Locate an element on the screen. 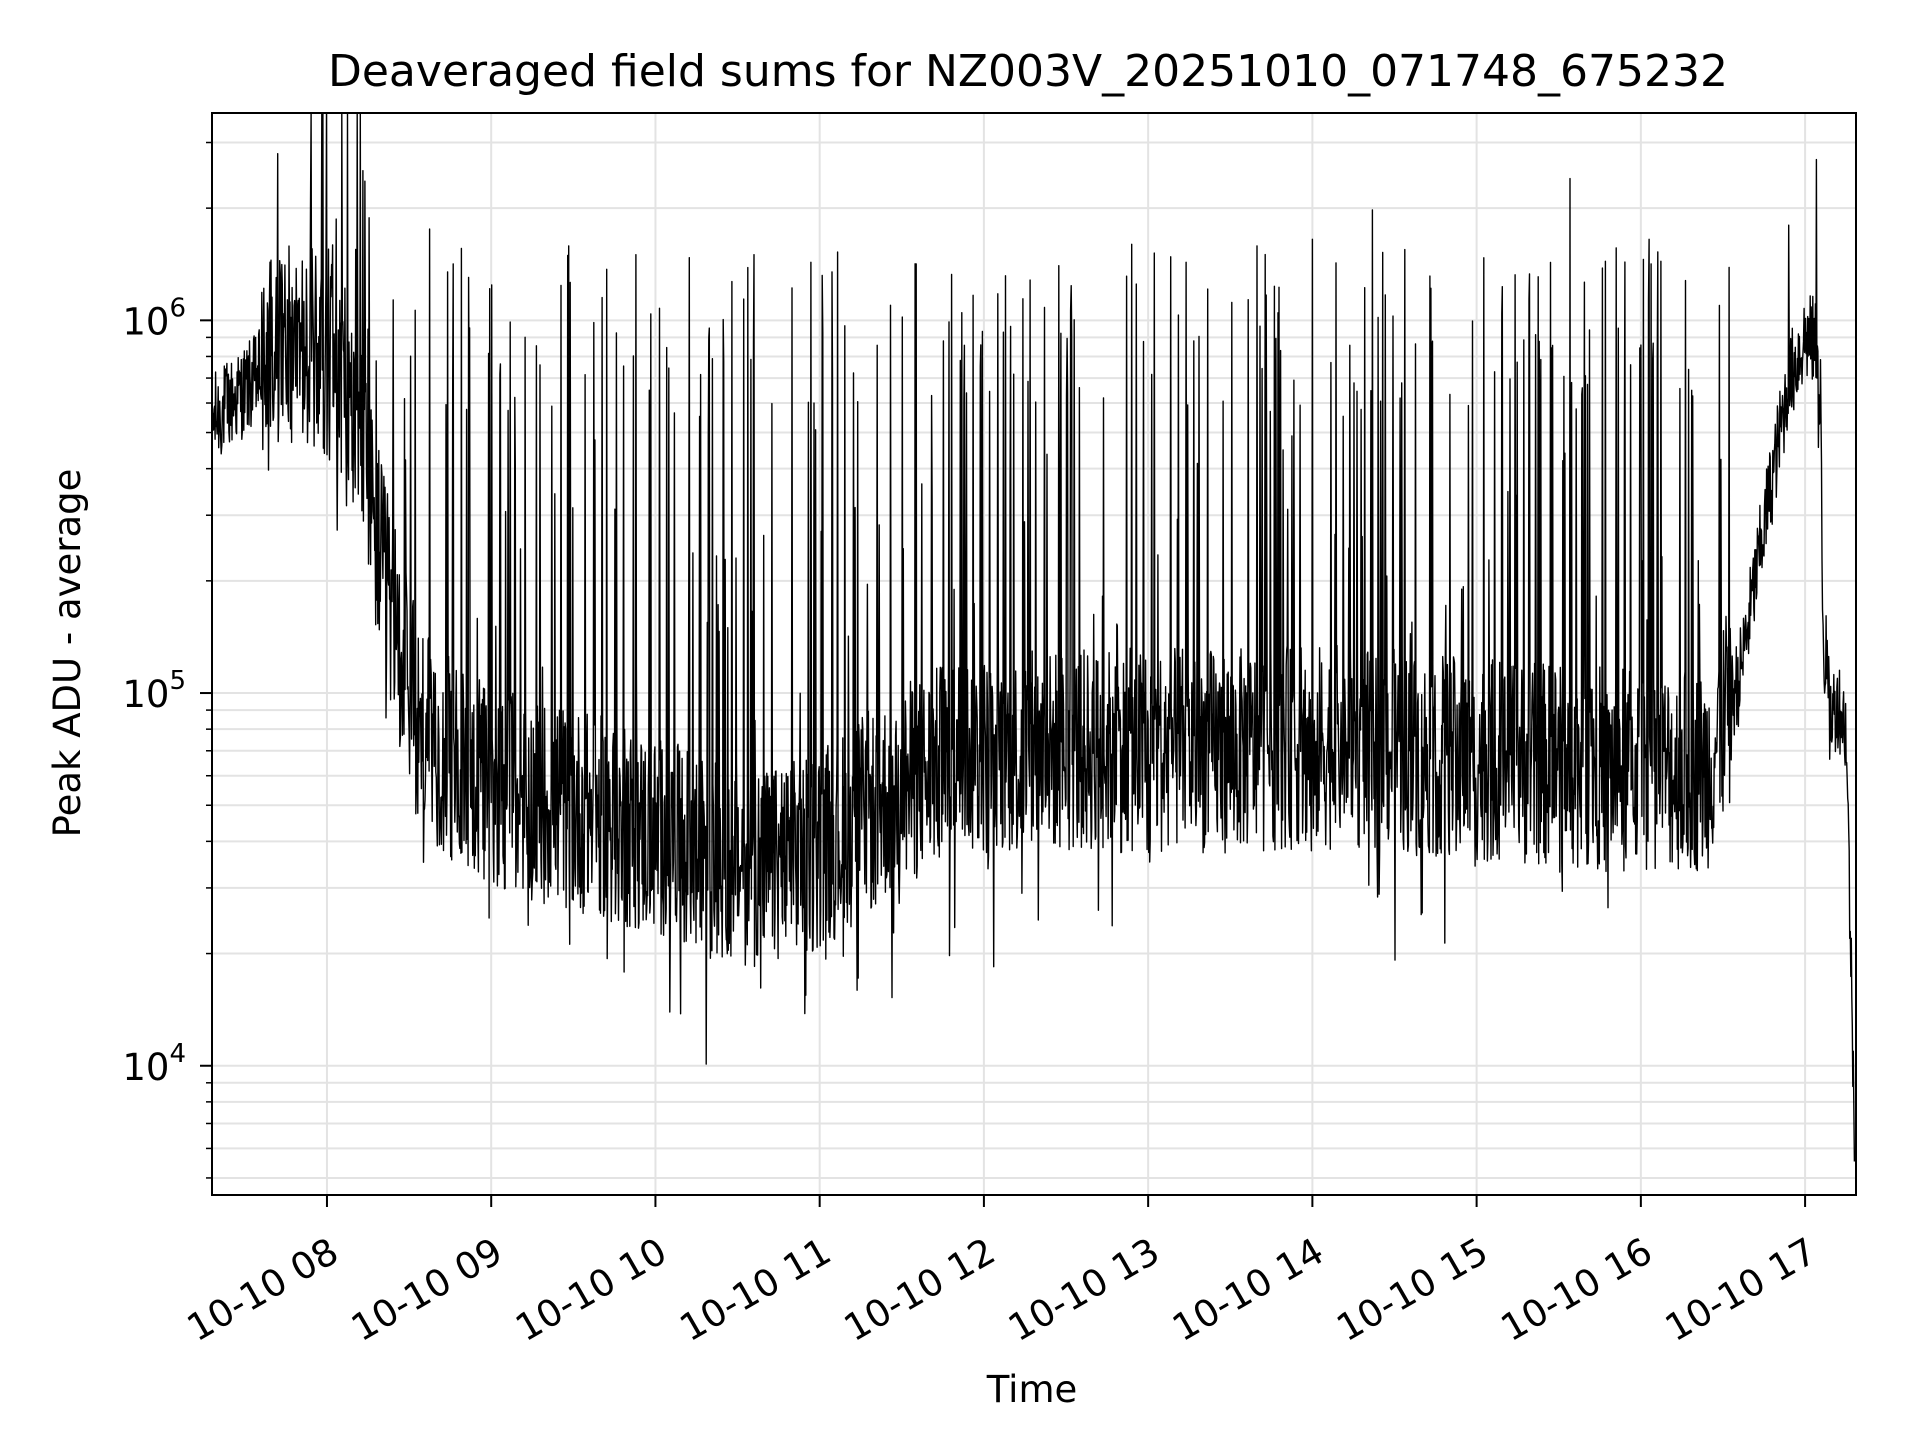 The image size is (1920, 1440). y-tick-label: 10⁵ is located at coordinates (154, 691).